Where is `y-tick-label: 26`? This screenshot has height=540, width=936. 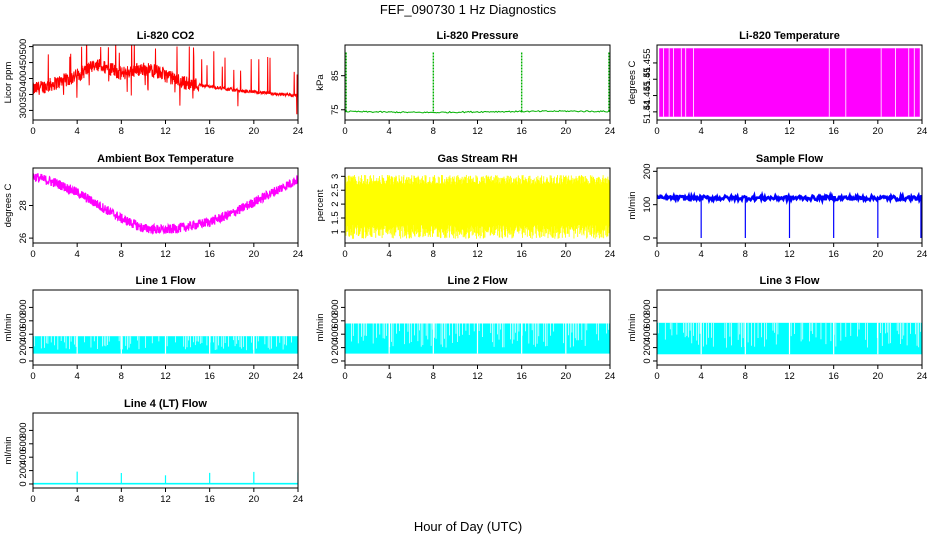 y-tick-label: 26 is located at coordinates (23, 238).